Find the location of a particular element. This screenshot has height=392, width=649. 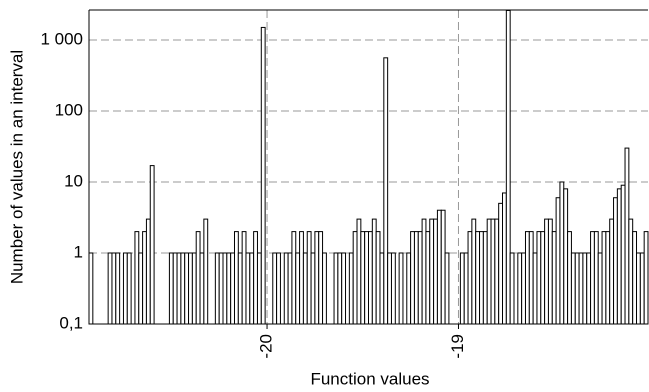

x-tick-label: -19 is located at coordinates (457, 346).